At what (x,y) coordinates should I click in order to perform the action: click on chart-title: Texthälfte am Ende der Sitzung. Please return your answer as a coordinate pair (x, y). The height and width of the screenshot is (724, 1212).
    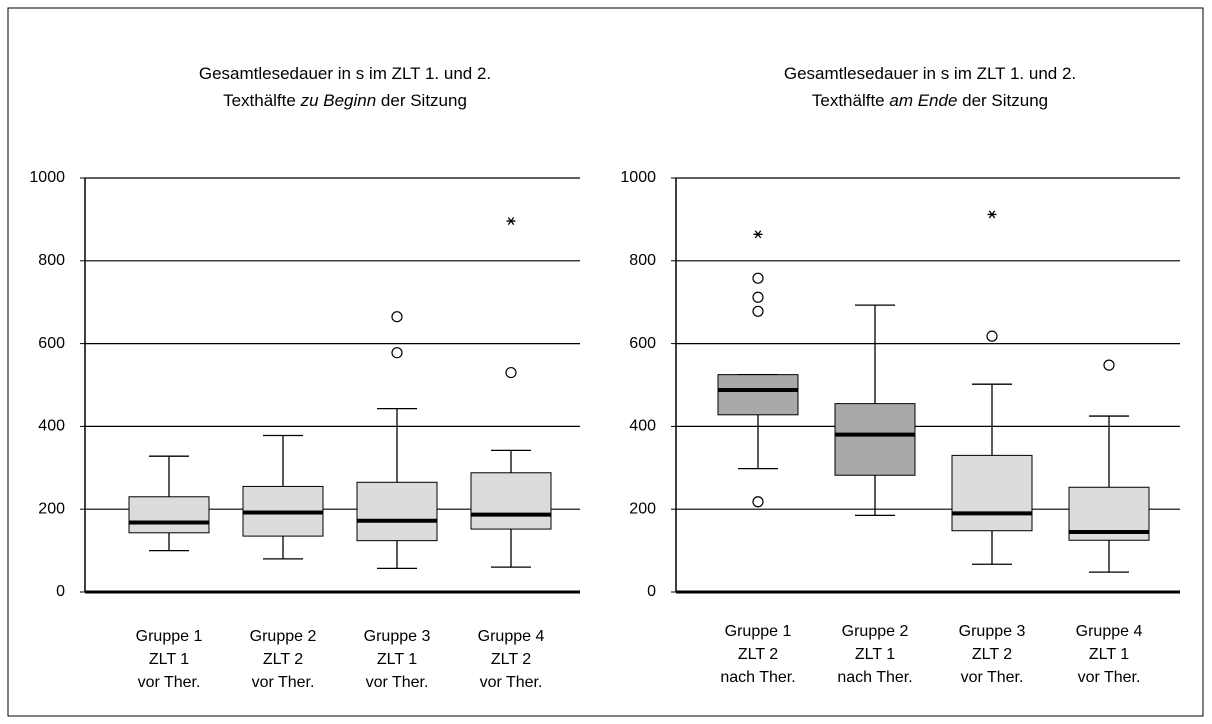
    Looking at the image, I should click on (930, 100).